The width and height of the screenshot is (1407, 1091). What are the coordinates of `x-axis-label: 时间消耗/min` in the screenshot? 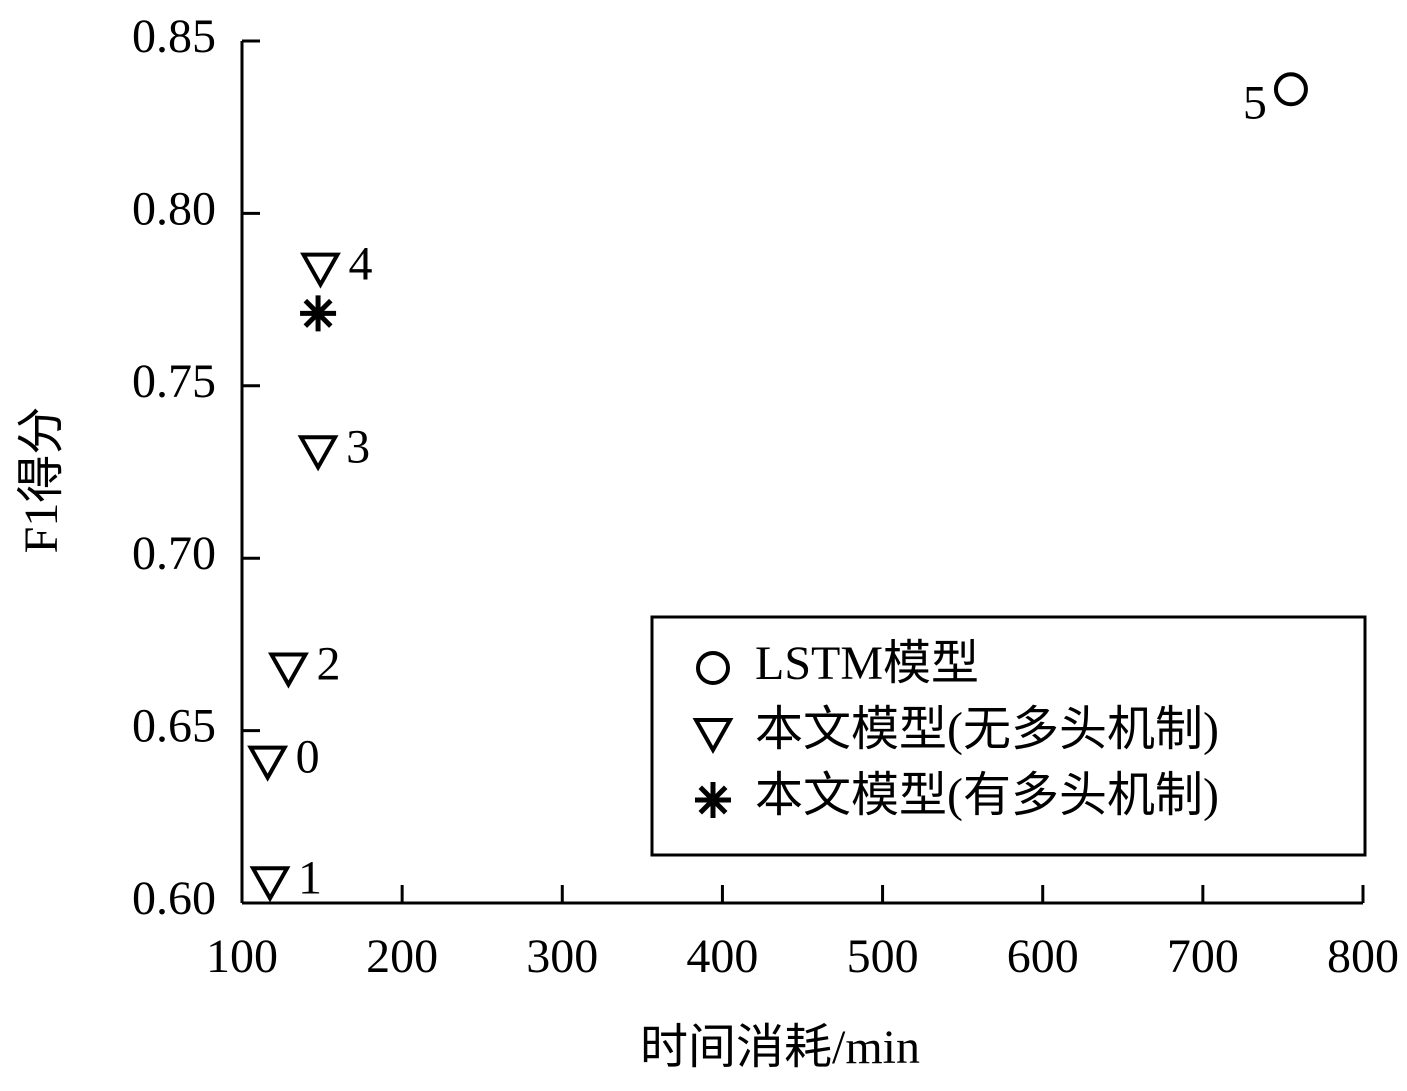 It's located at (780, 1047).